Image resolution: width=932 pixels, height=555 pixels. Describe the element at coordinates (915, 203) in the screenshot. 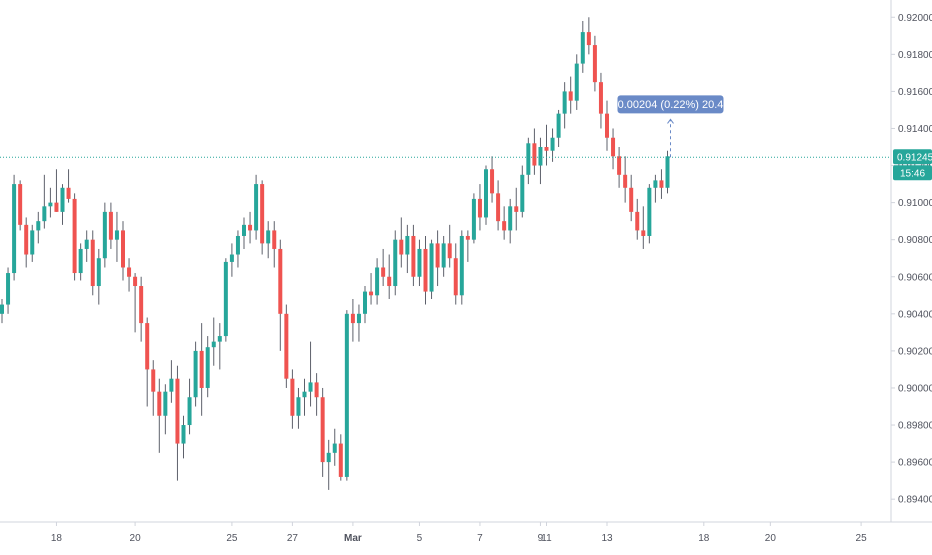

I see `price-tick-label: 0.91000` at that location.